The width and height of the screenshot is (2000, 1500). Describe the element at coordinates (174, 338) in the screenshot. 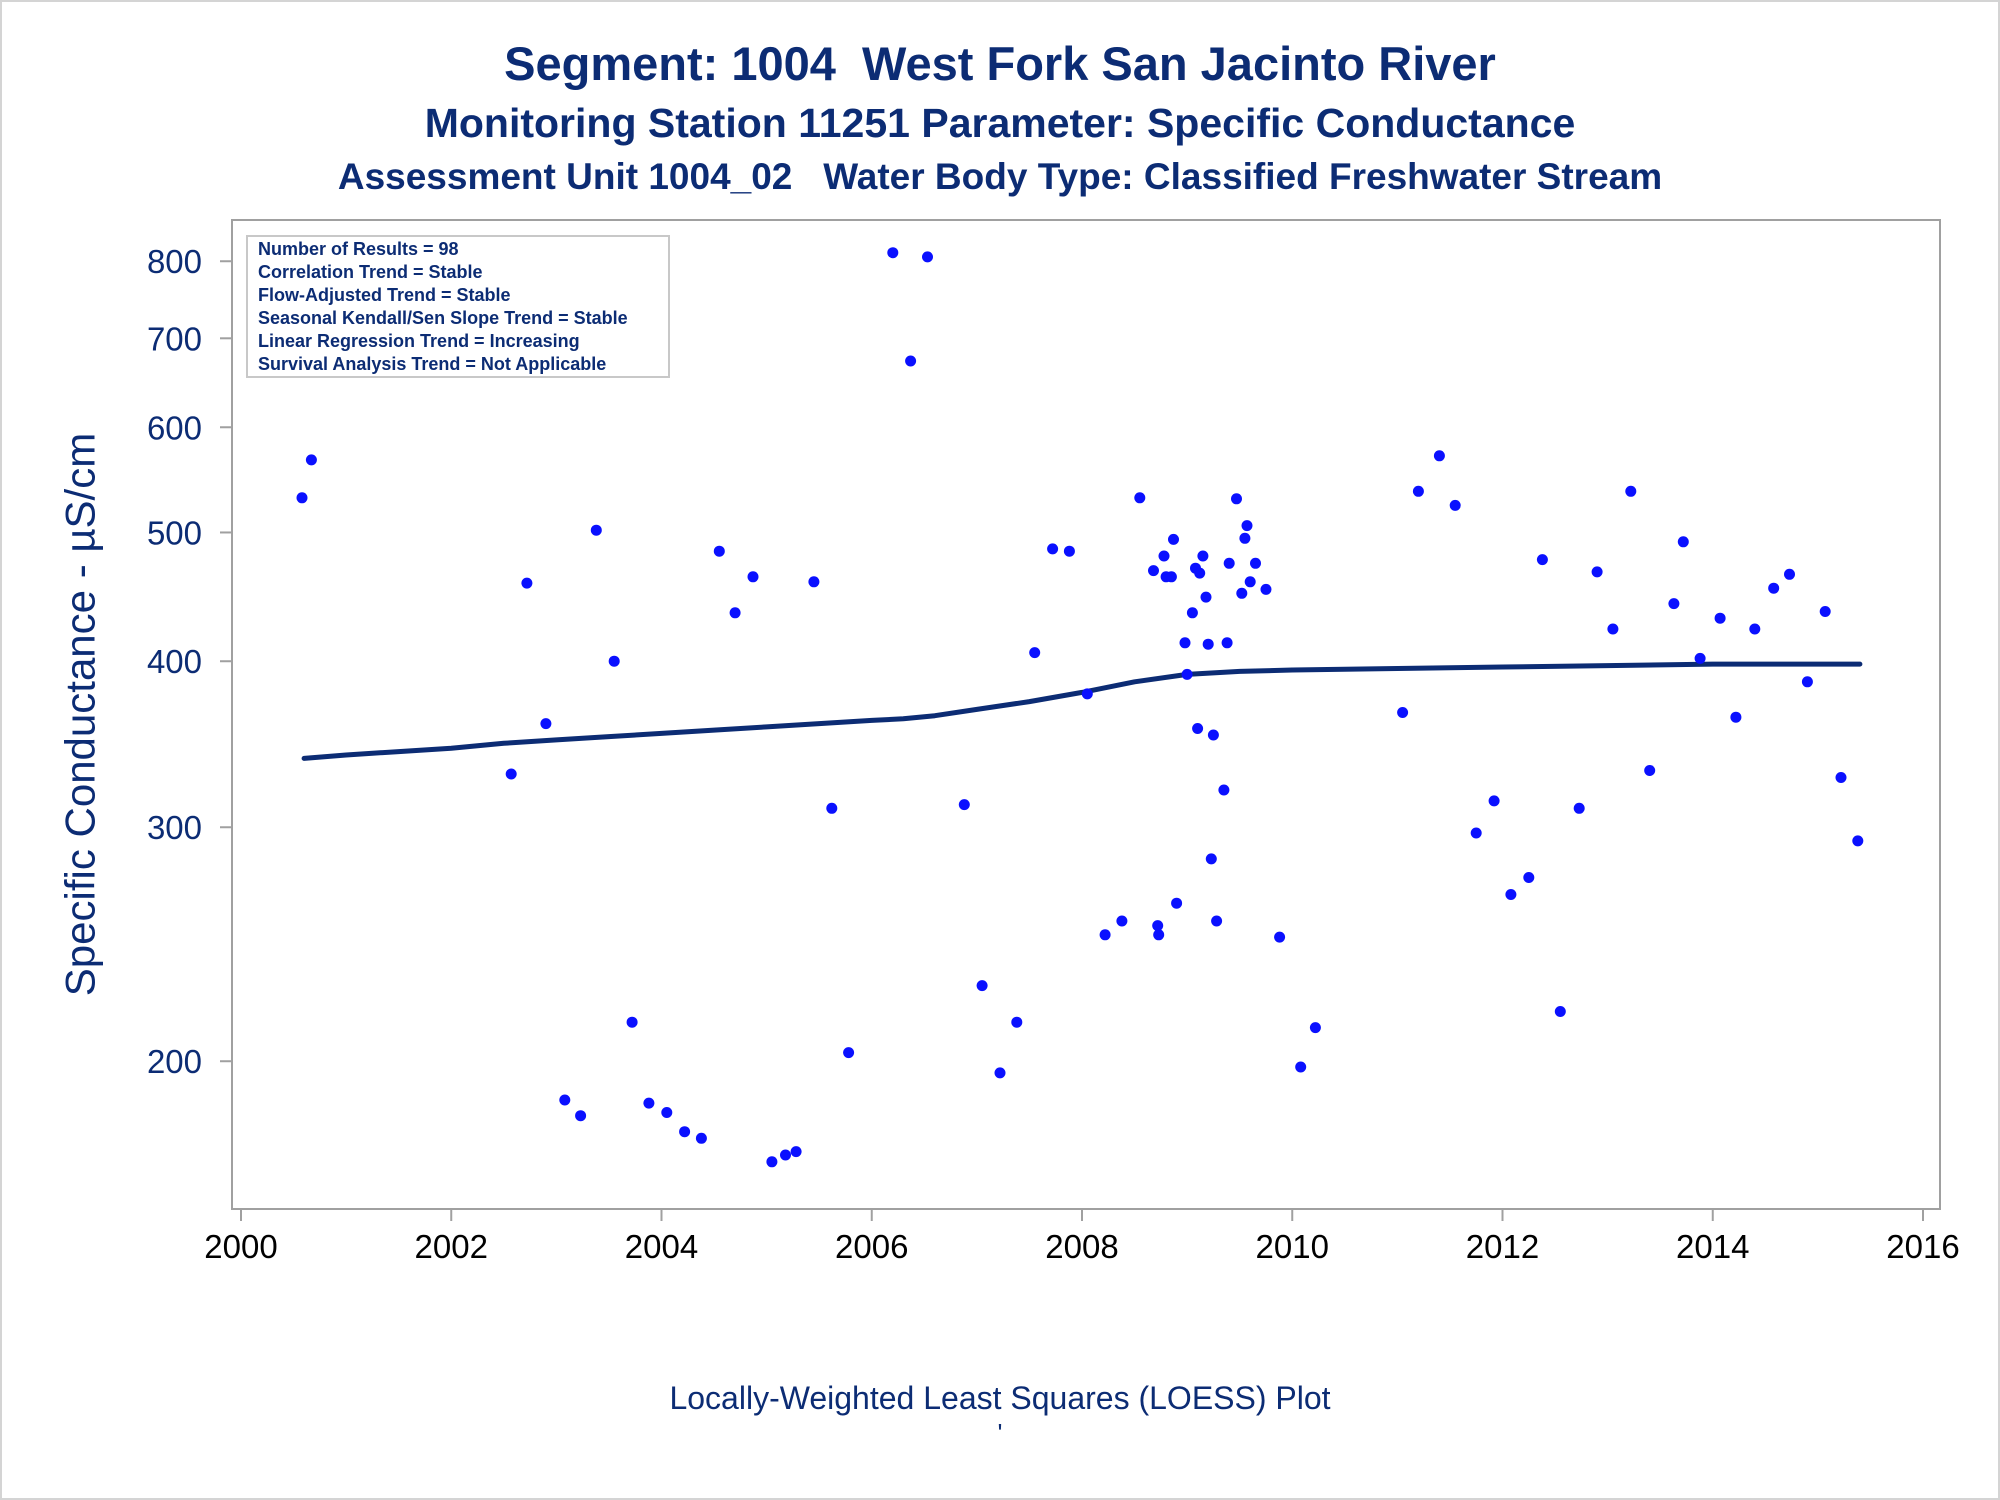

I see `y-tick-label: 700` at that location.